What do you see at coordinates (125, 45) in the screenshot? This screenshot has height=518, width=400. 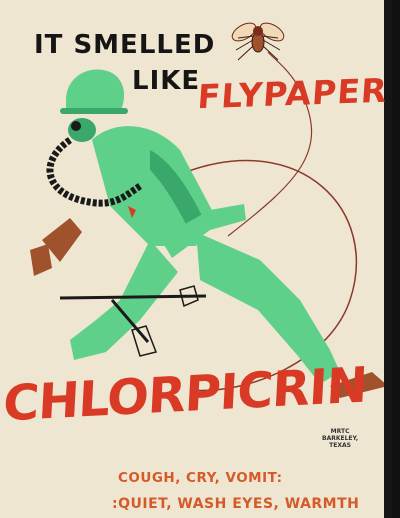 I see `headline-line-1: IT SMELLED` at bounding box center [125, 45].